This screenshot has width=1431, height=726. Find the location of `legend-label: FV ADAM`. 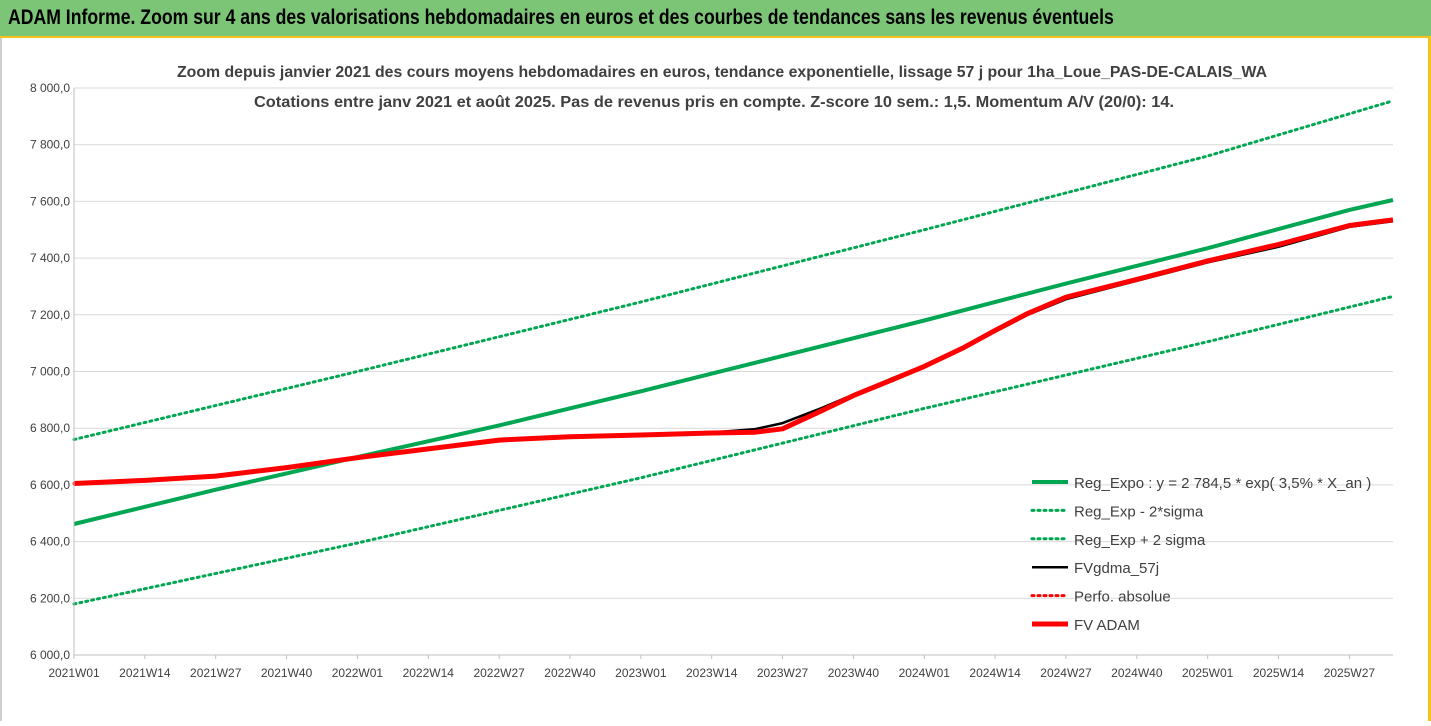

legend-label: FV ADAM is located at coordinates (1107, 625).